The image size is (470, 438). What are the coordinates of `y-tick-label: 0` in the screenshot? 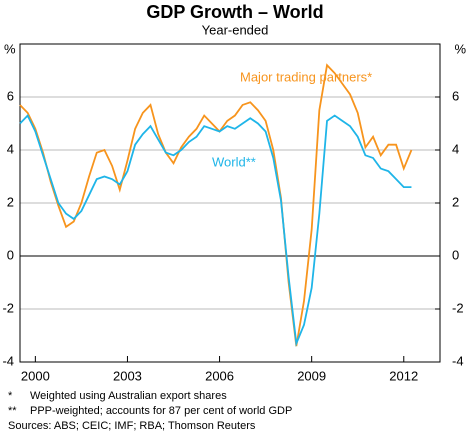 It's located at (10, 254).